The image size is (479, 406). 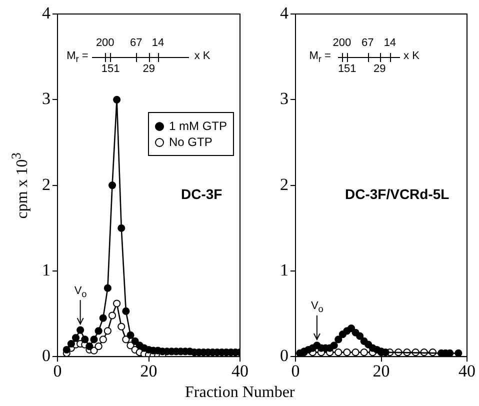 I want to click on legend-label: No GTP, so click(x=190, y=142).